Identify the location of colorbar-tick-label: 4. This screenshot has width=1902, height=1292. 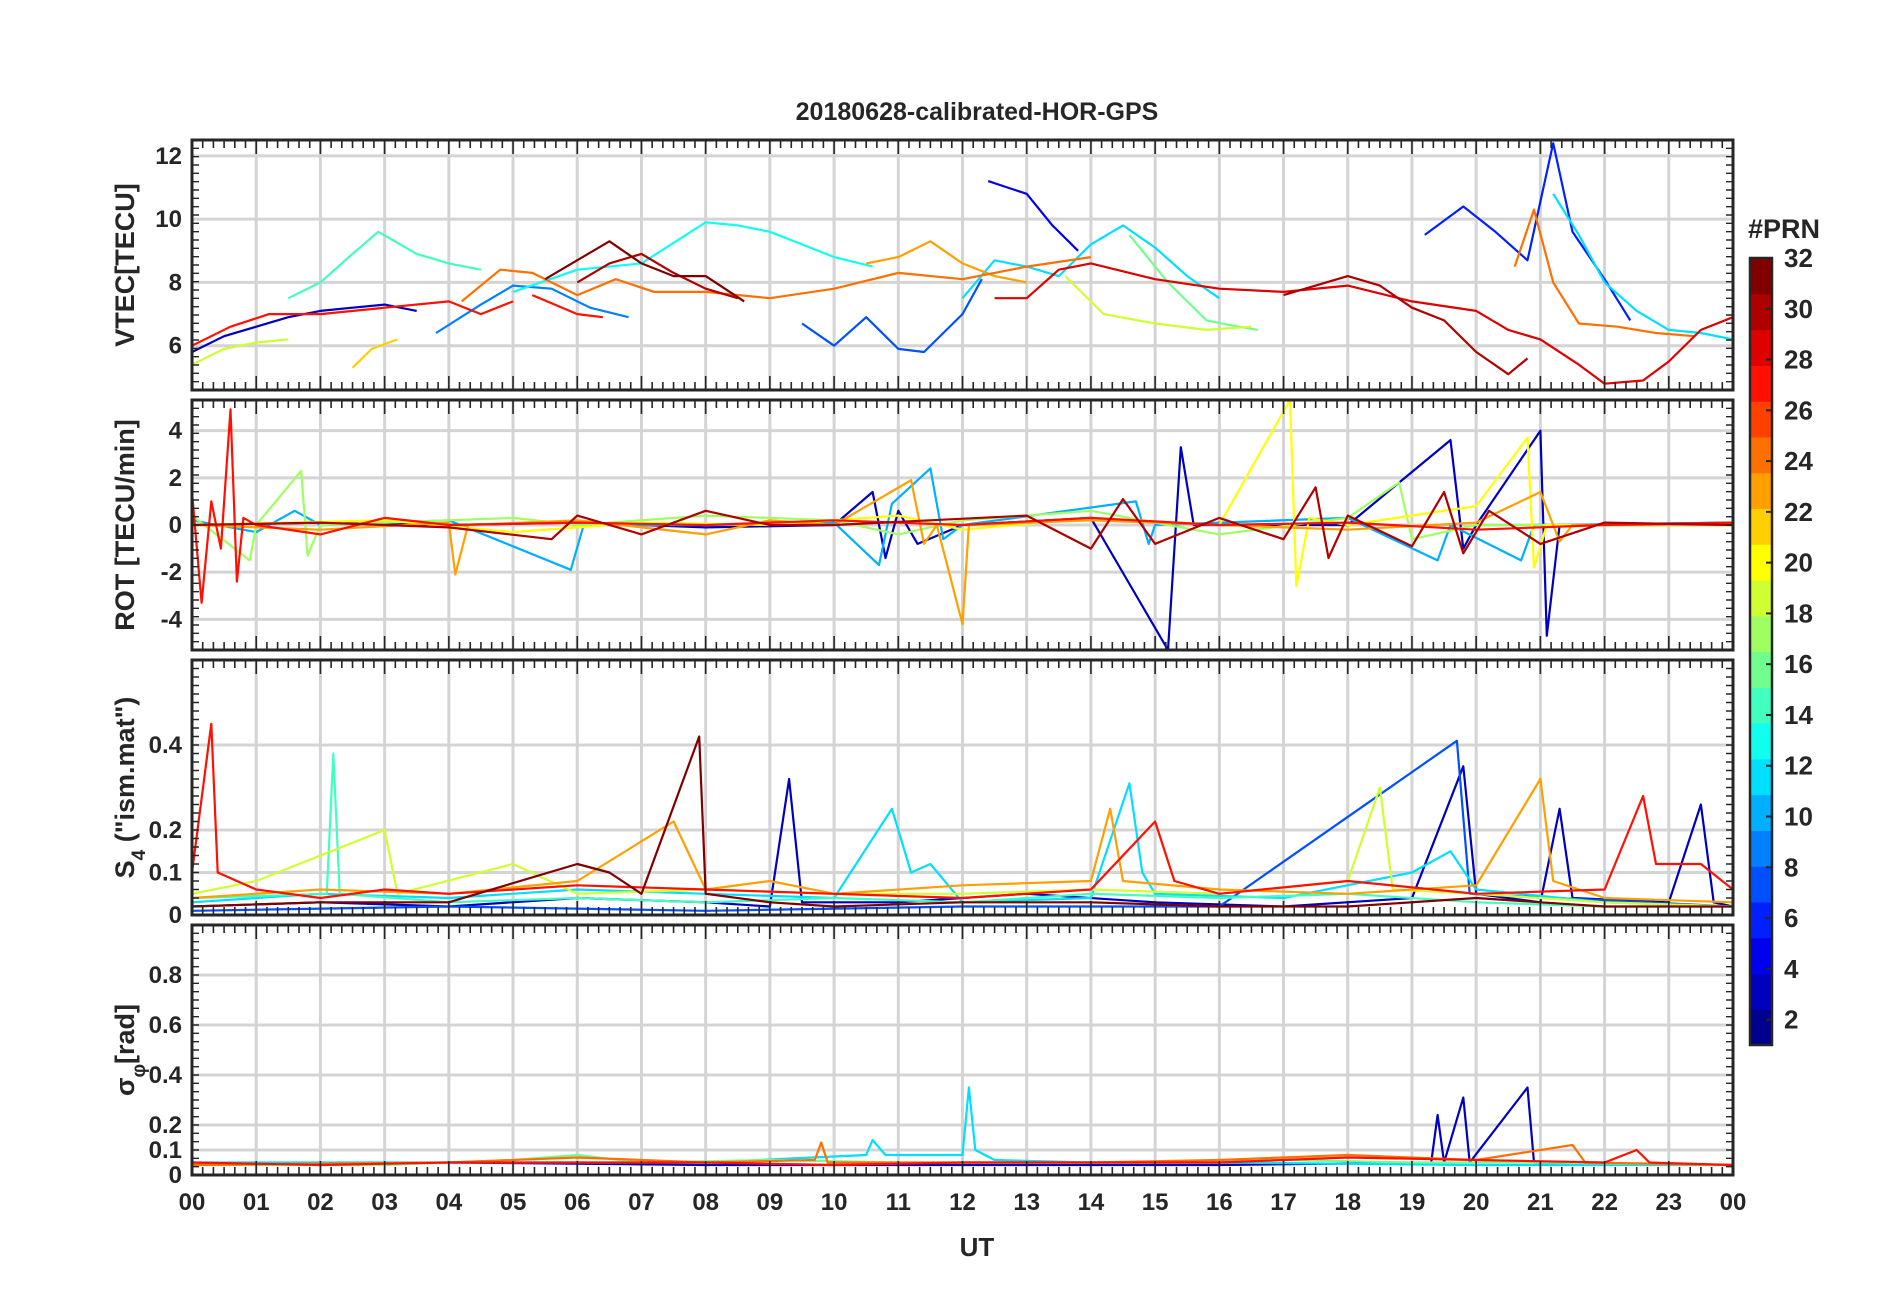
(1791, 969).